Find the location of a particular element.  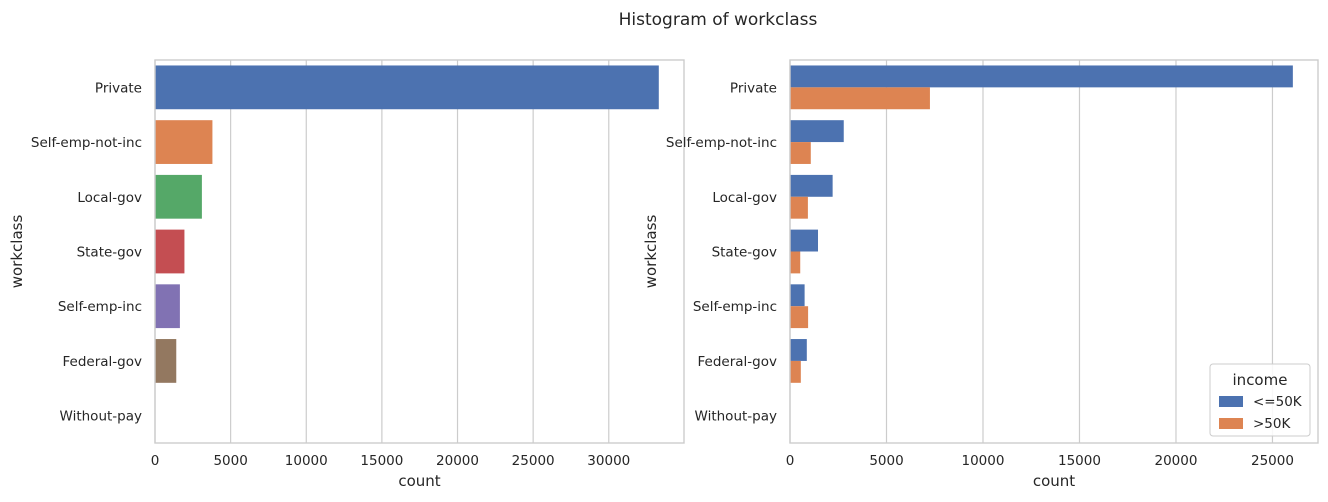

x-tick-label: 30000 is located at coordinates (608, 461).